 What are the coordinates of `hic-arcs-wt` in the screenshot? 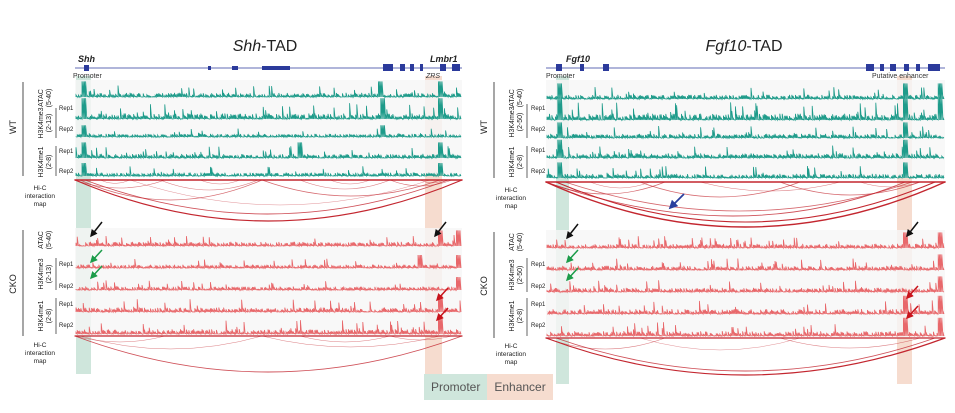 It's located at (745, 204).